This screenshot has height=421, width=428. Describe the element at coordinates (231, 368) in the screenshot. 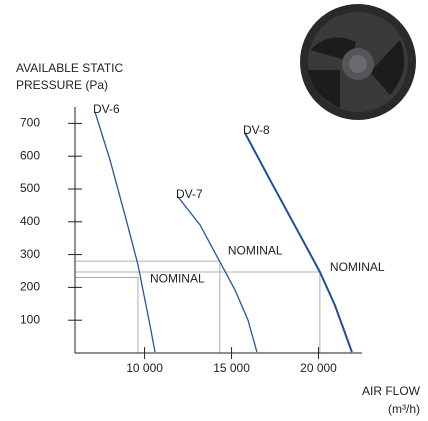

I see `x-tick-label: 15 000` at that location.